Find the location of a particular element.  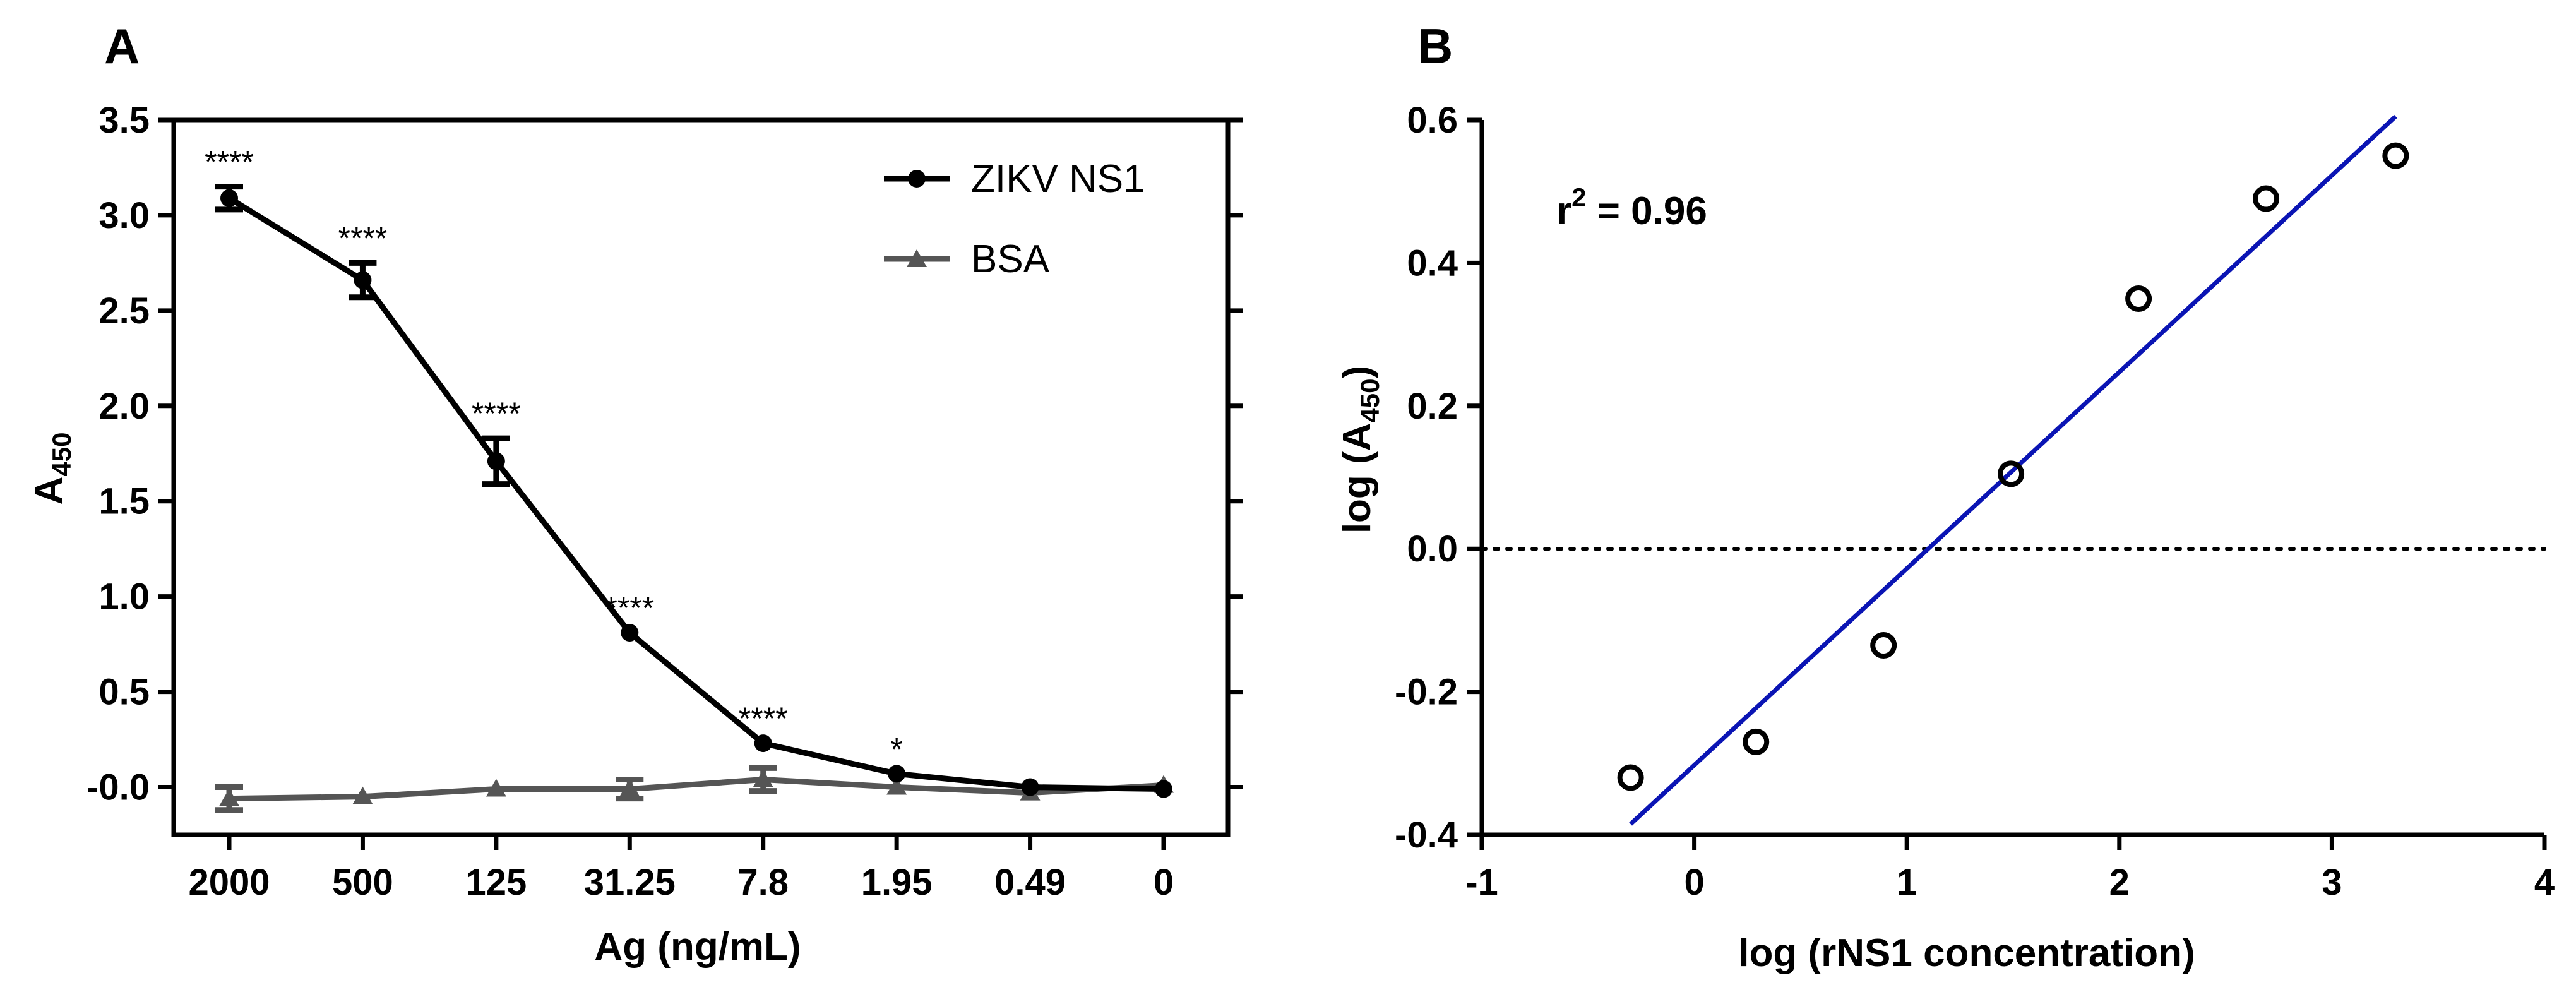

panel-a-y-tick-label: 0.5 is located at coordinates (124, 692).